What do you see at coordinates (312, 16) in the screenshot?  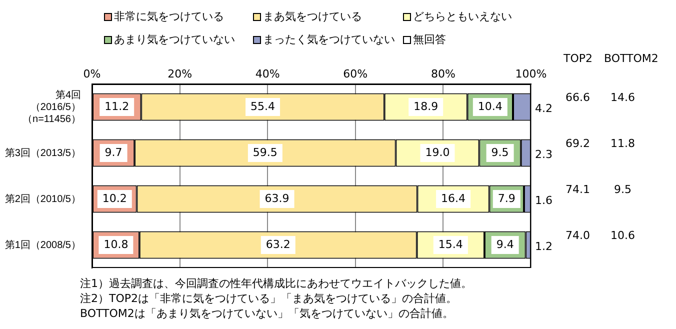 I see `legend-label: まあ気をつけている` at bounding box center [312, 16].